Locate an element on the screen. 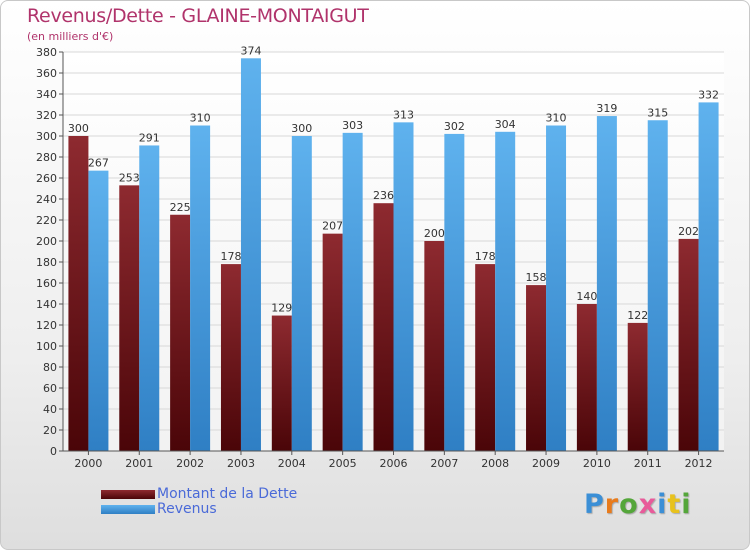  data-label-dette: 200 is located at coordinates (434, 233).